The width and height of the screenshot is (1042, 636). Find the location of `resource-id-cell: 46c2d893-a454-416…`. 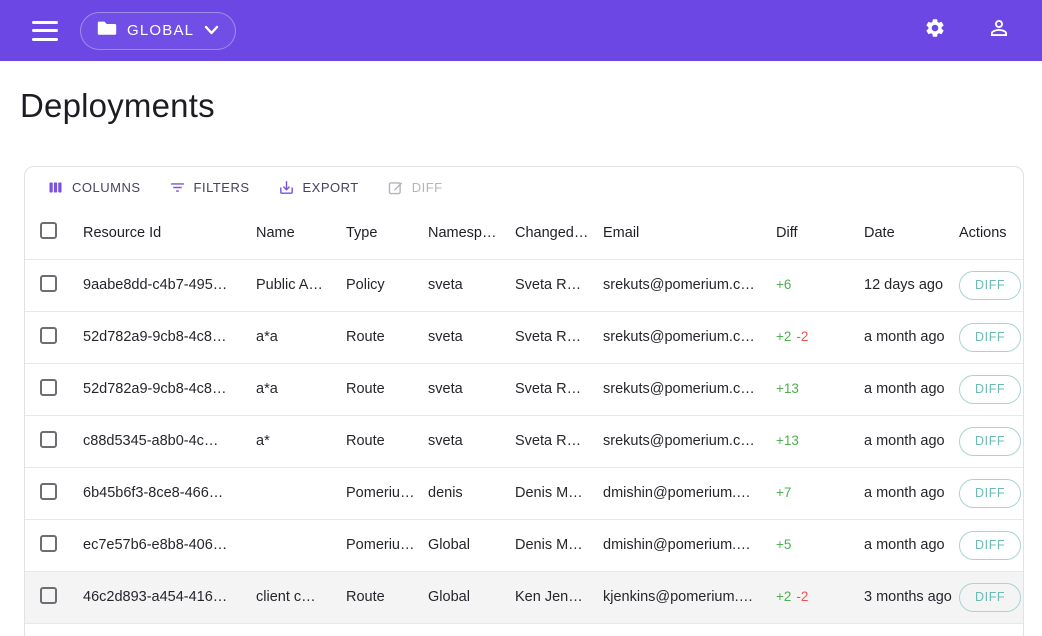

resource-id-cell: 46c2d893-a454-416… is located at coordinates (155, 597).